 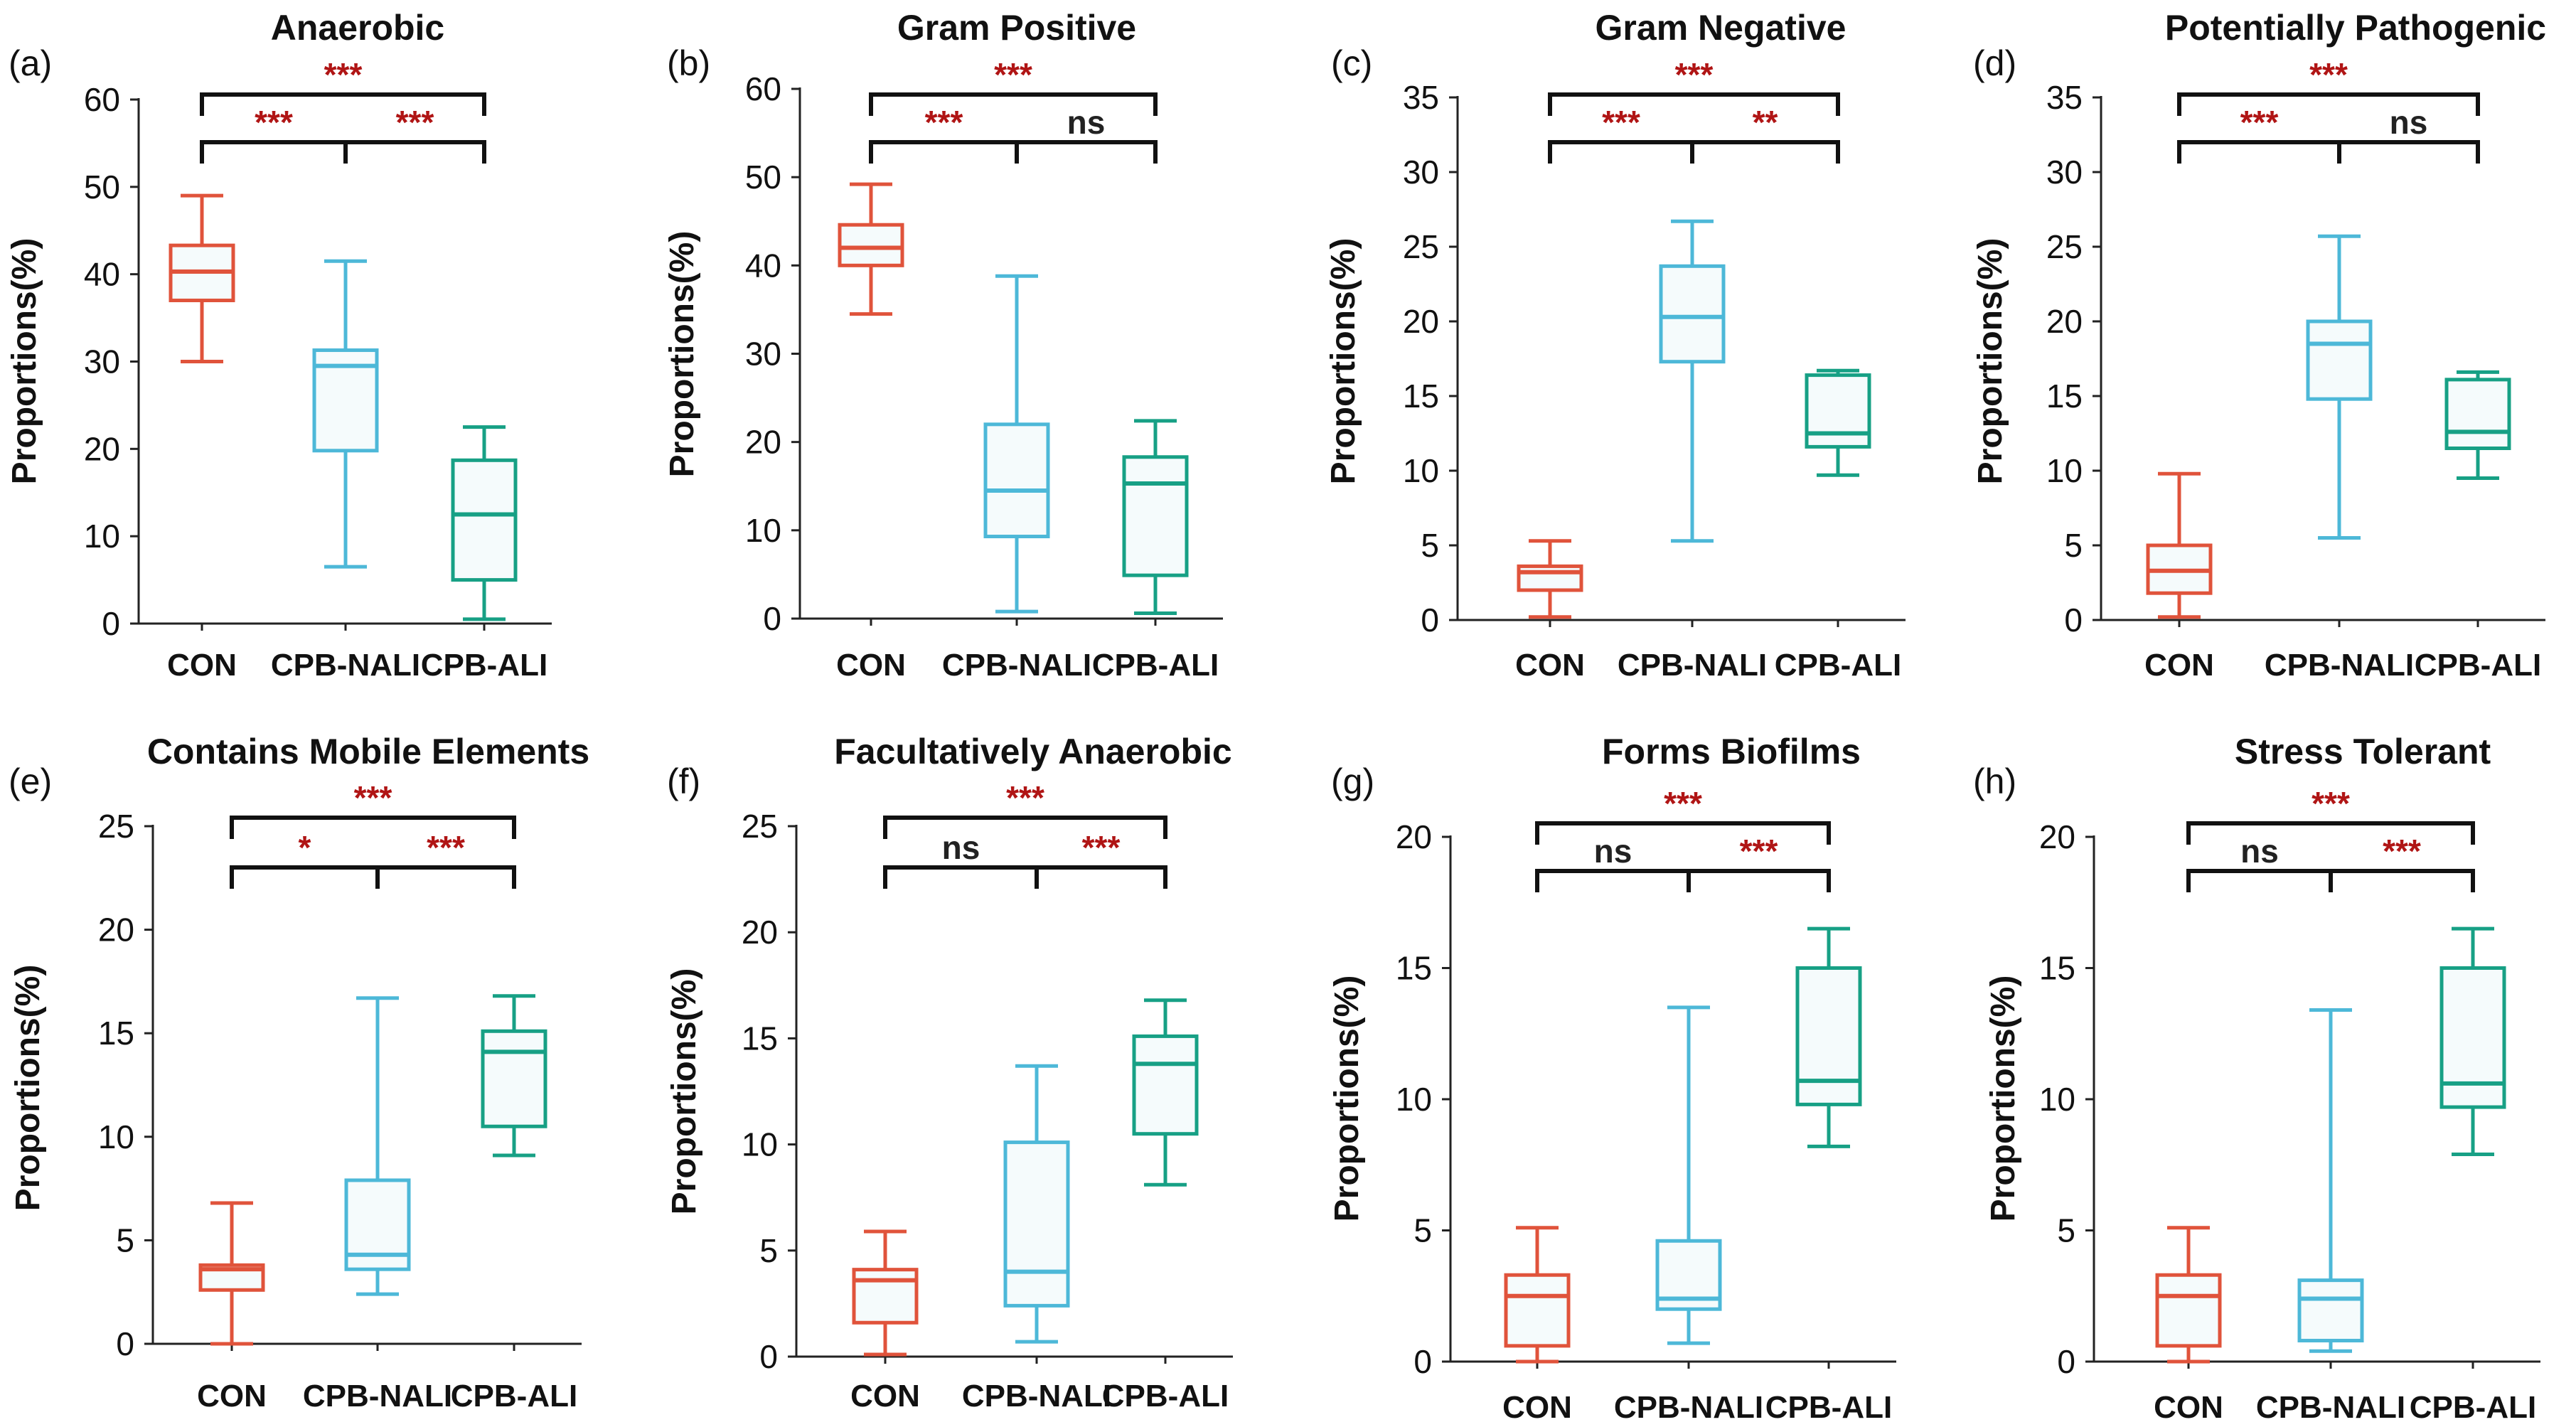 I want to click on panel-title: Facultatively Anaerobic, so click(x=1032, y=751).